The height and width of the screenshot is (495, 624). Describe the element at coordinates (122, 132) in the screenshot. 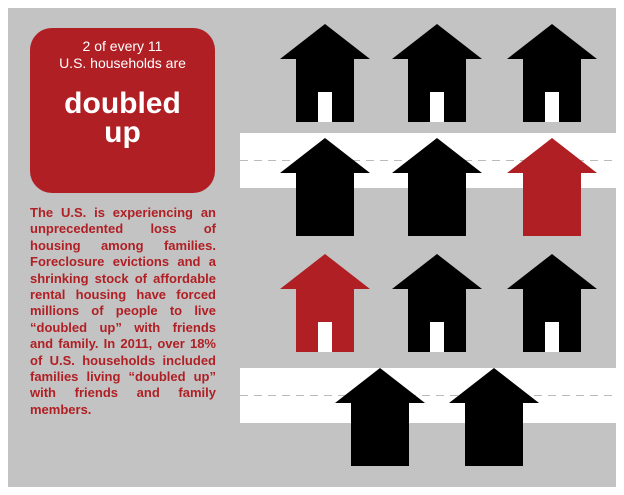

I see `badge-headline: up` at that location.